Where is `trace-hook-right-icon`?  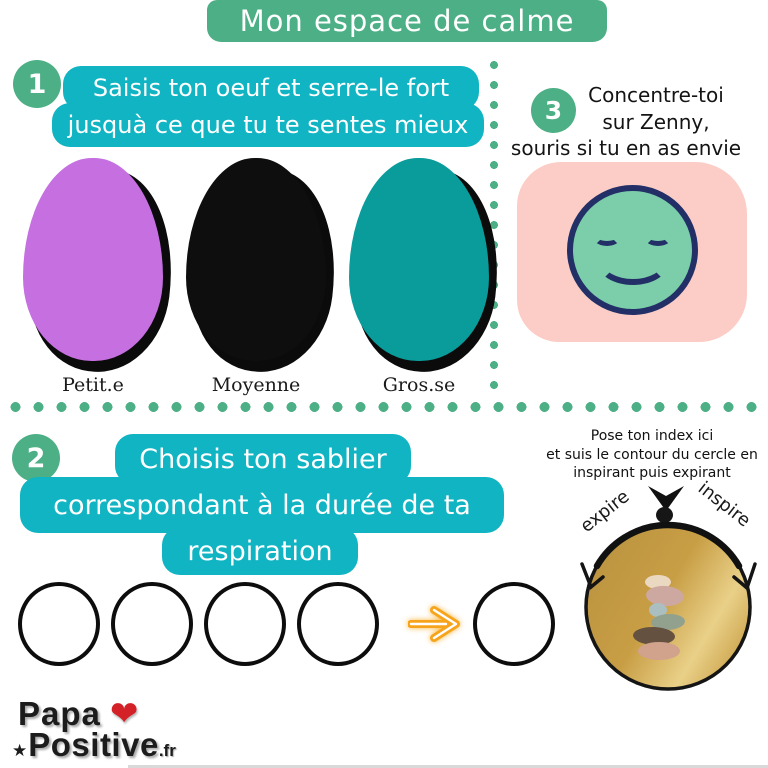
trace-hook-right-icon is located at coordinates (744, 577).